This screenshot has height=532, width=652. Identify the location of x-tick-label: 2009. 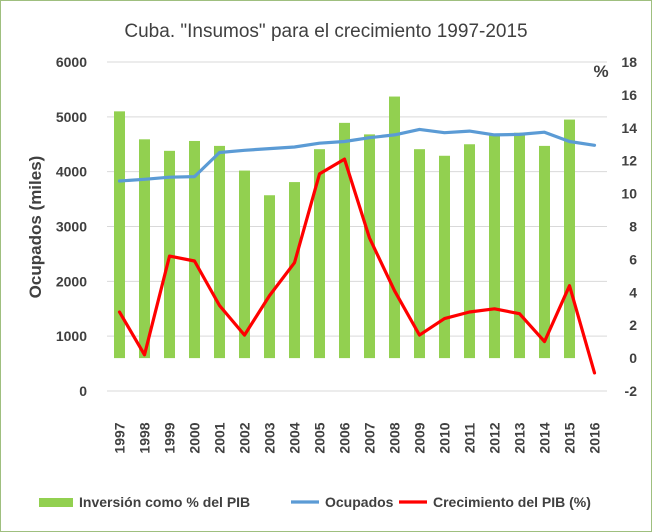
(420, 437).